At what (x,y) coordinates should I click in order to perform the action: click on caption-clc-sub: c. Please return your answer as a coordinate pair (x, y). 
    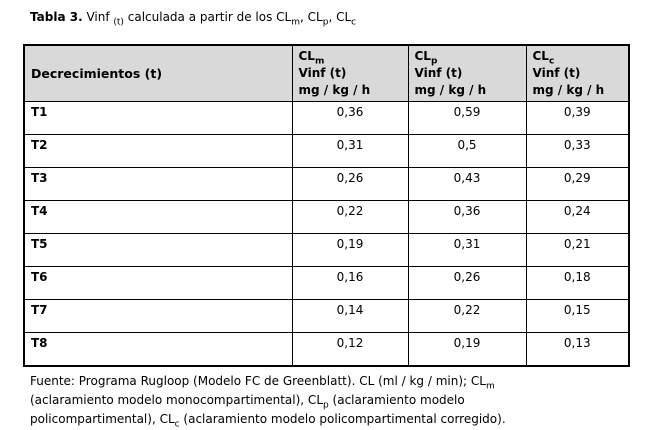
    Looking at the image, I should click on (354, 22).